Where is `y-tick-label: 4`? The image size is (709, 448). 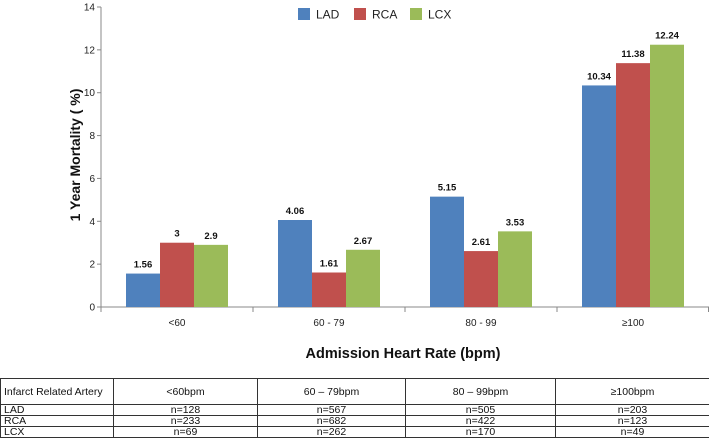 y-tick-label: 4 is located at coordinates (92, 222).